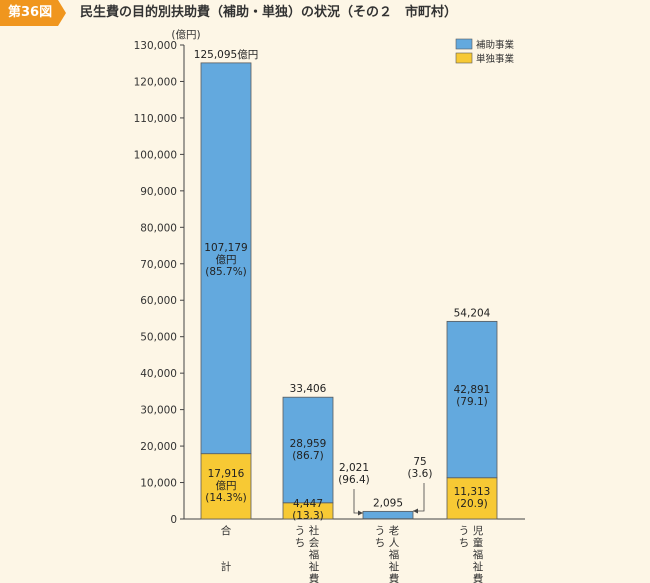 The width and height of the screenshot is (650, 583). Describe the element at coordinates (394, 543) in the screenshot. I see `category-label: 人` at that location.